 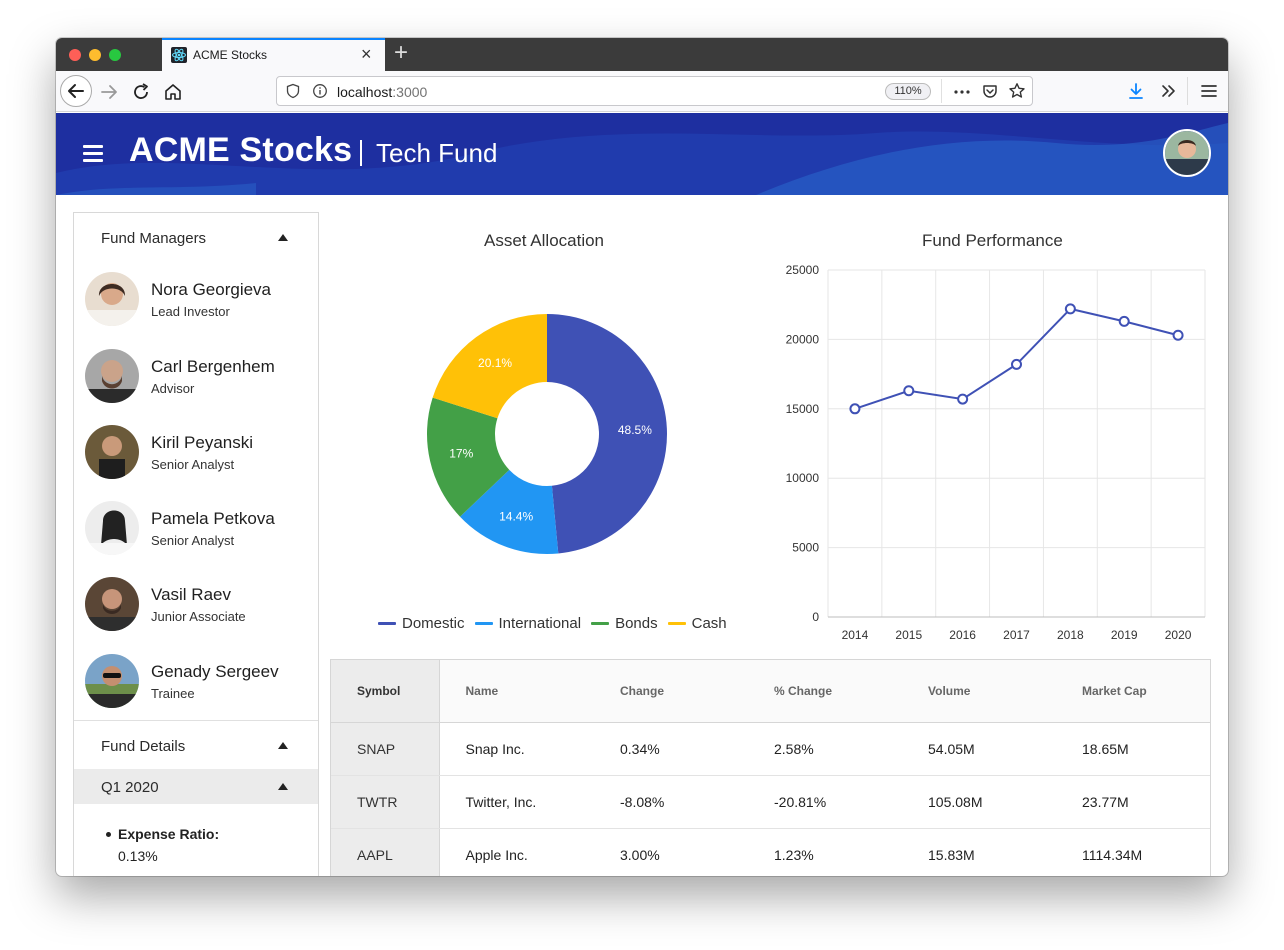 What do you see at coordinates (109, 92) in the screenshot?
I see `forward-icon` at bounding box center [109, 92].